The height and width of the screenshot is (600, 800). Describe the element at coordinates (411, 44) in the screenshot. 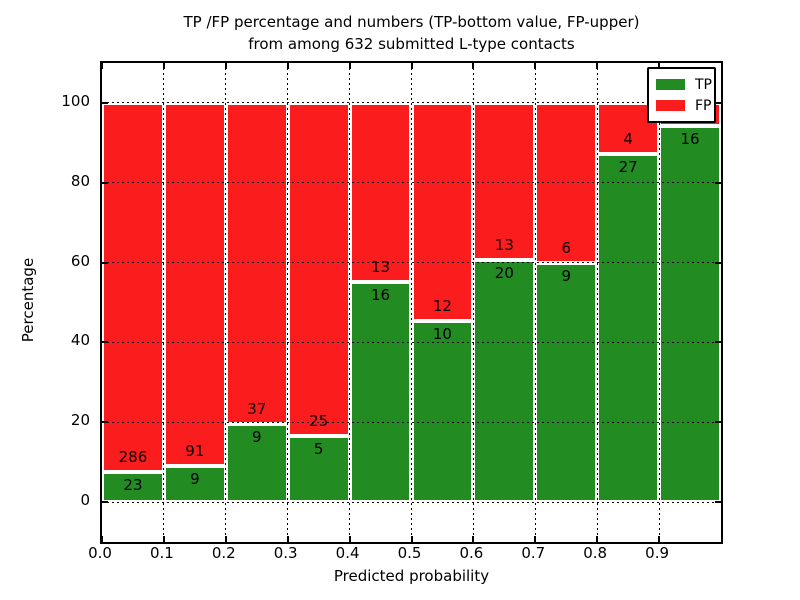

I see `chart-title-line-2: from among 632 submitted L-type contacts` at that location.